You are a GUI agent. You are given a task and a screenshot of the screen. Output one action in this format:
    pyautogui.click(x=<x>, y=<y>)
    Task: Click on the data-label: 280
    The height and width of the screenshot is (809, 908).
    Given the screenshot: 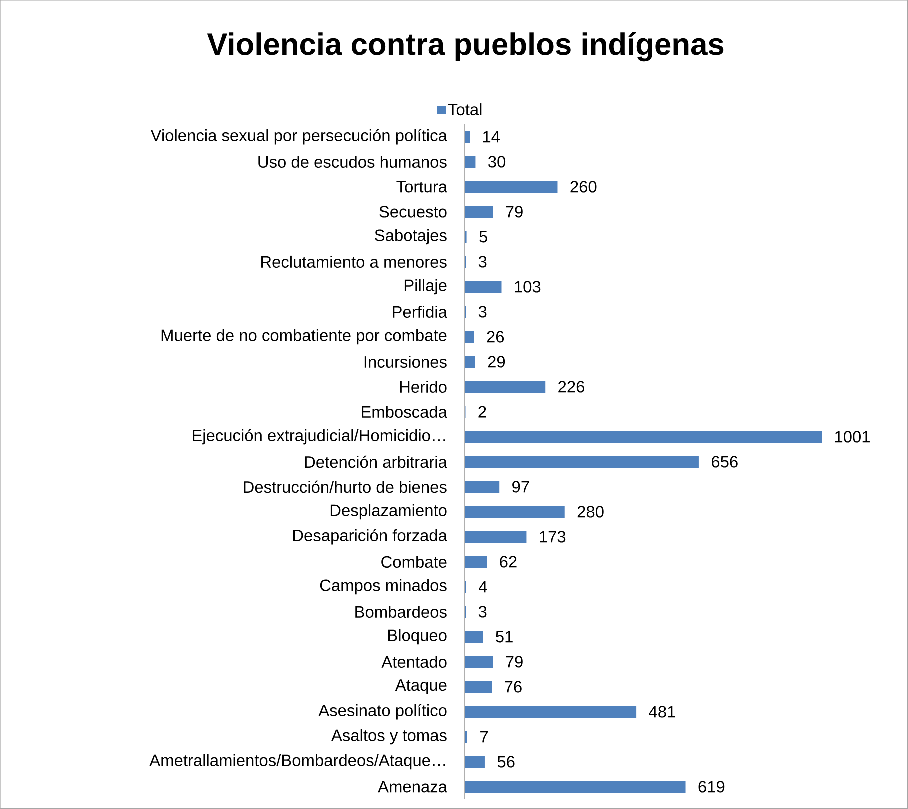 What is the action you would take?
    pyautogui.click(x=591, y=512)
    